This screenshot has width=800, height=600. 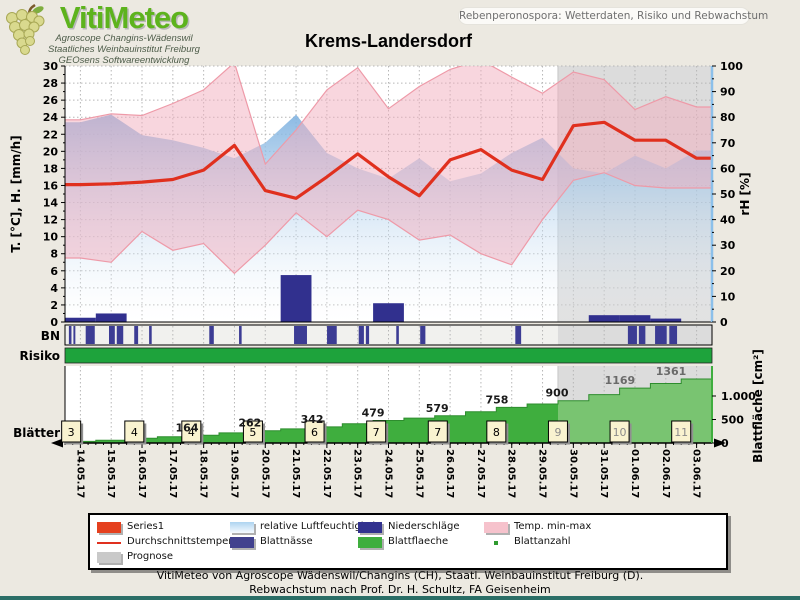 I want to click on date-label: 25.05.17, so click(x=418, y=473).